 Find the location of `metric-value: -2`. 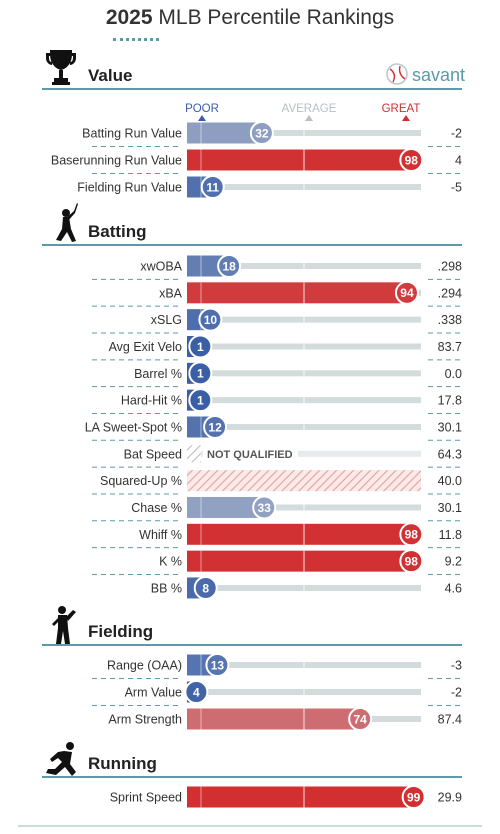

metric-value: -2 is located at coordinates (456, 693).